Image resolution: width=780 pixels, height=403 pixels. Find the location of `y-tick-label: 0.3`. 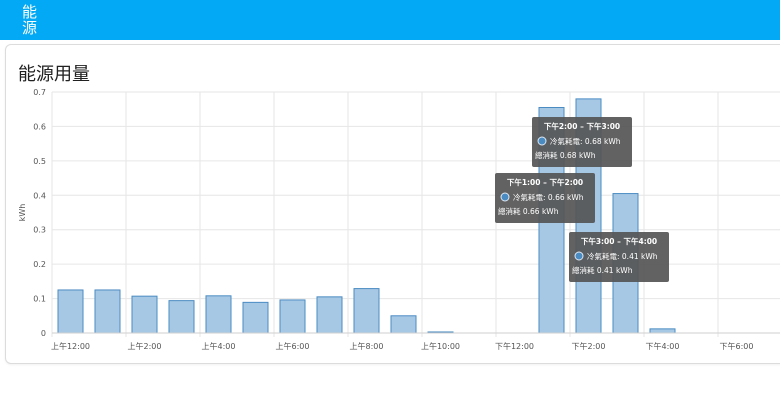

y-tick-label: 0.3 is located at coordinates (39, 230).